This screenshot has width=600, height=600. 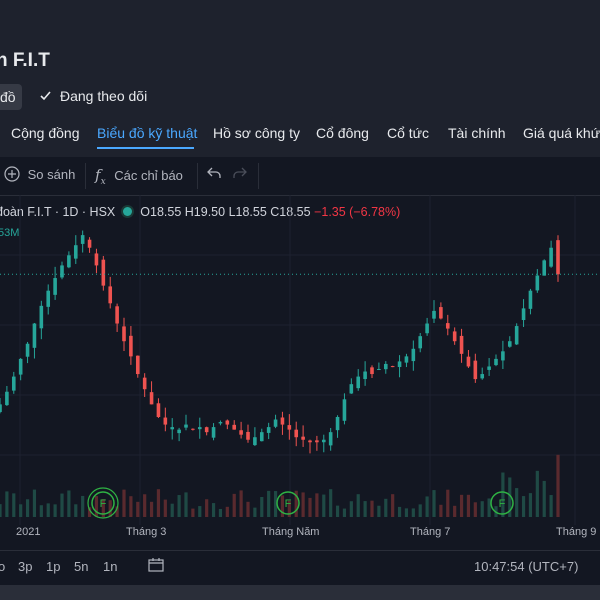 I want to click on tab-dividends: Cổ tức, so click(x=408, y=133).